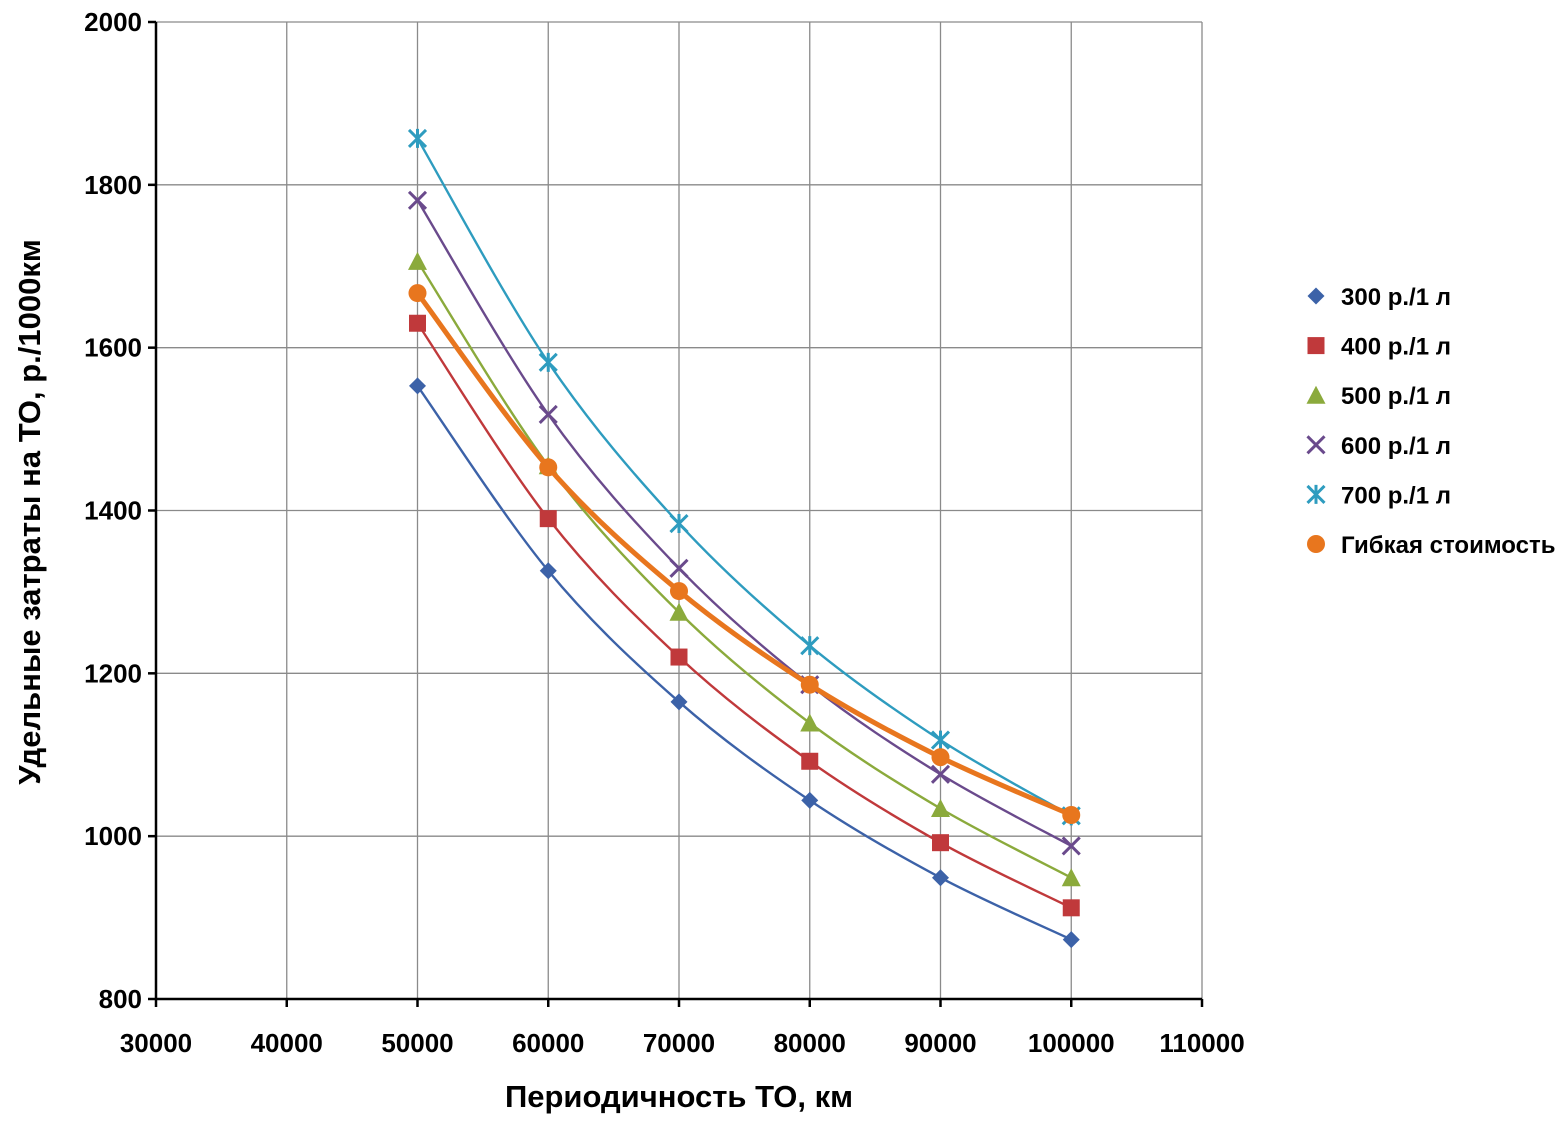  Describe the element at coordinates (1396, 396) in the screenshot. I see `legend-label: 500 р./1 л` at that location.